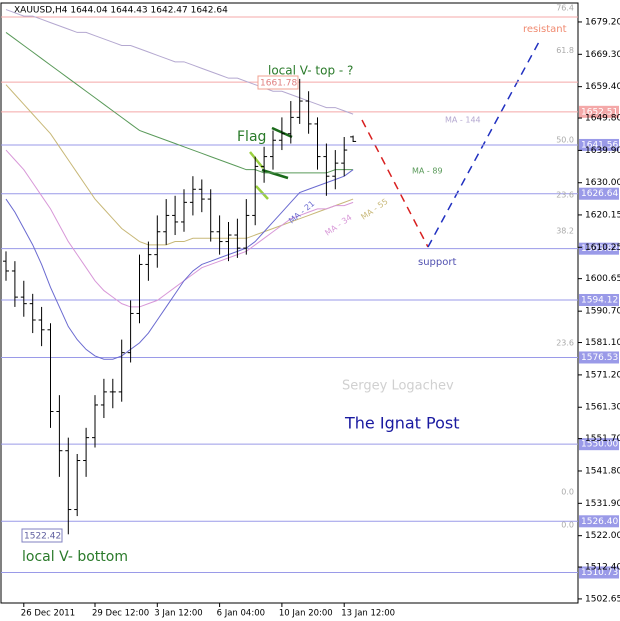  Describe the element at coordinates (398, 386) in the screenshot. I see `annotation: Sergey Logachev` at that location.